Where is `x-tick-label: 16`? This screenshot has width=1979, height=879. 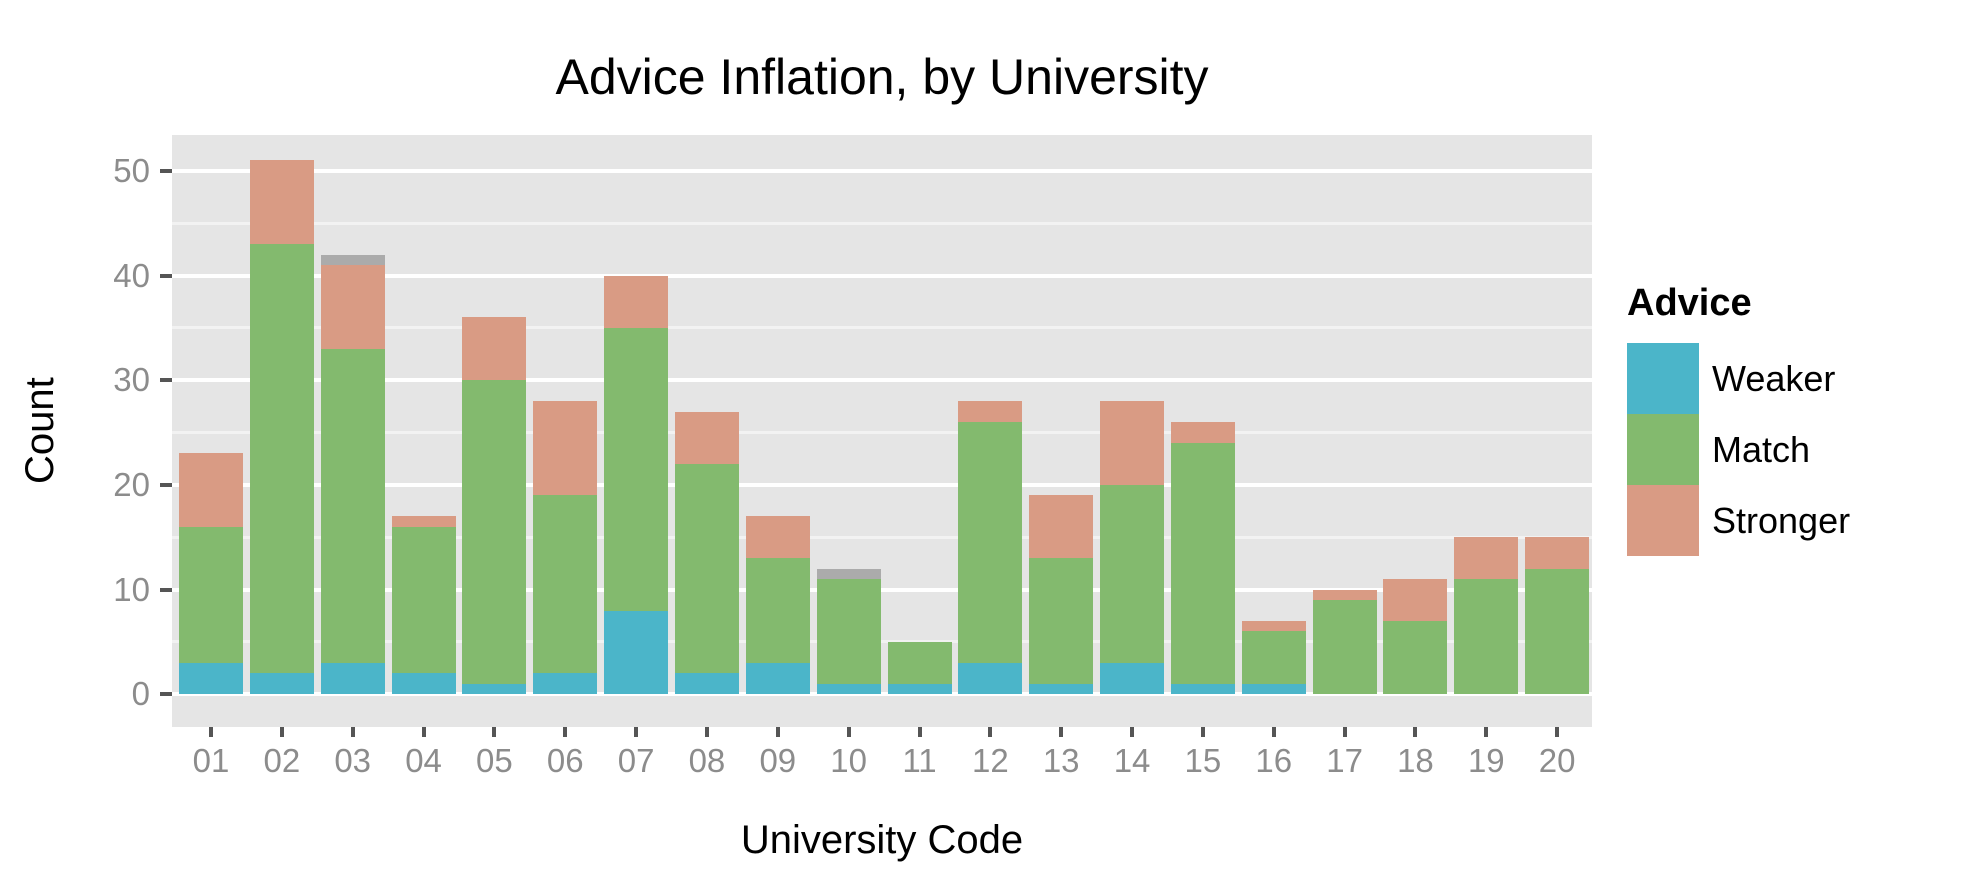 x-tick-label: 16 is located at coordinates (1274, 760).